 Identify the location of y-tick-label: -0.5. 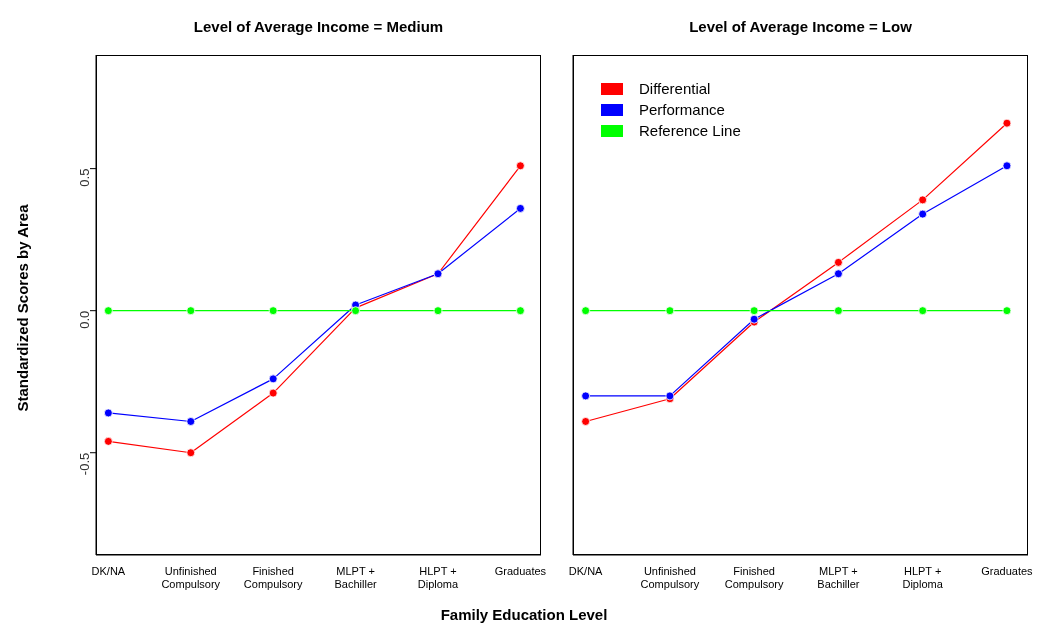
(84, 464).